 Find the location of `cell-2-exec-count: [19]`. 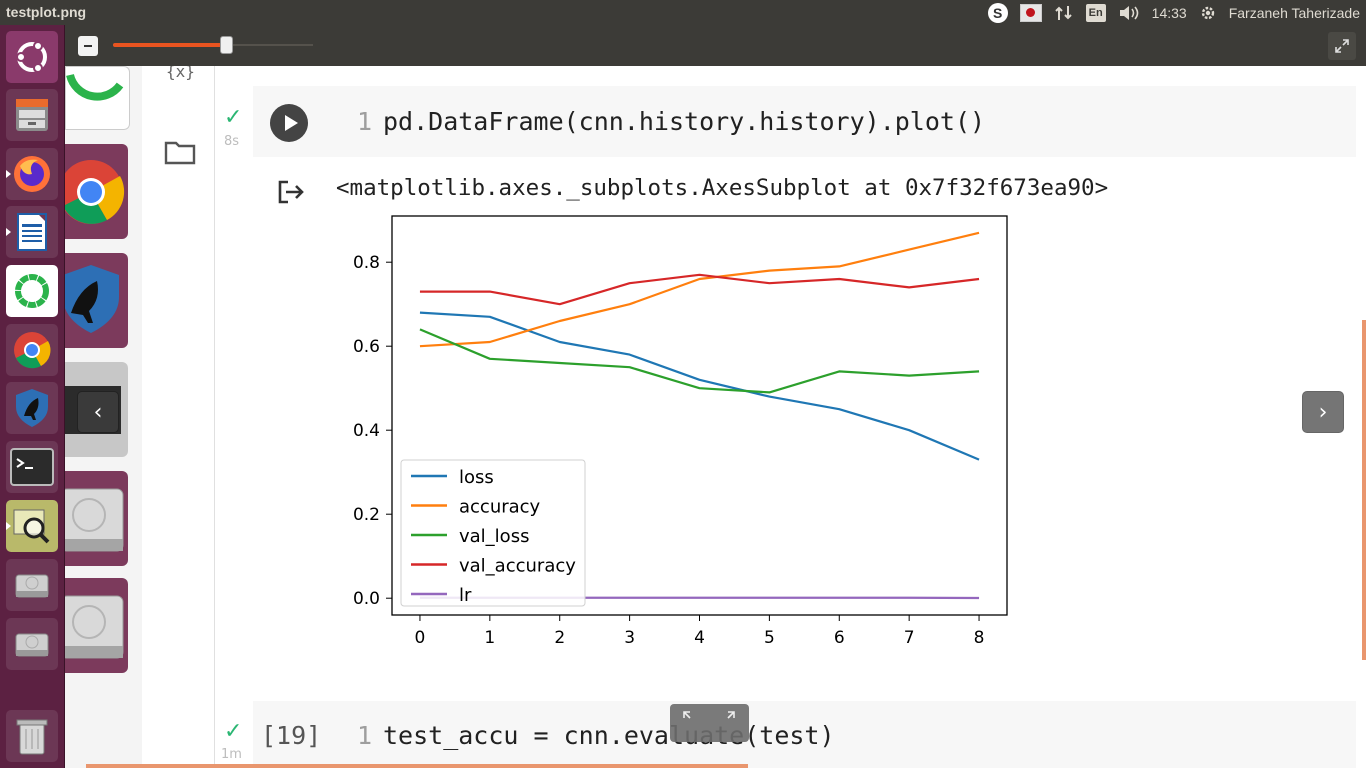

cell-2-exec-count: [19] is located at coordinates (291, 735).